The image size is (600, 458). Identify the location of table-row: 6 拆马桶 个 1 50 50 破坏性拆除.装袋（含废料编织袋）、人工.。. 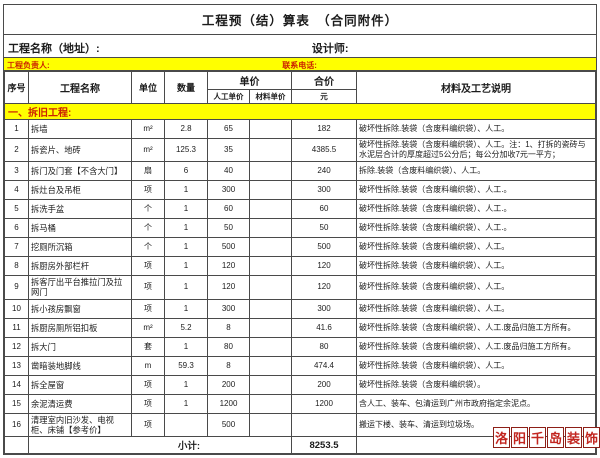
(300, 228).